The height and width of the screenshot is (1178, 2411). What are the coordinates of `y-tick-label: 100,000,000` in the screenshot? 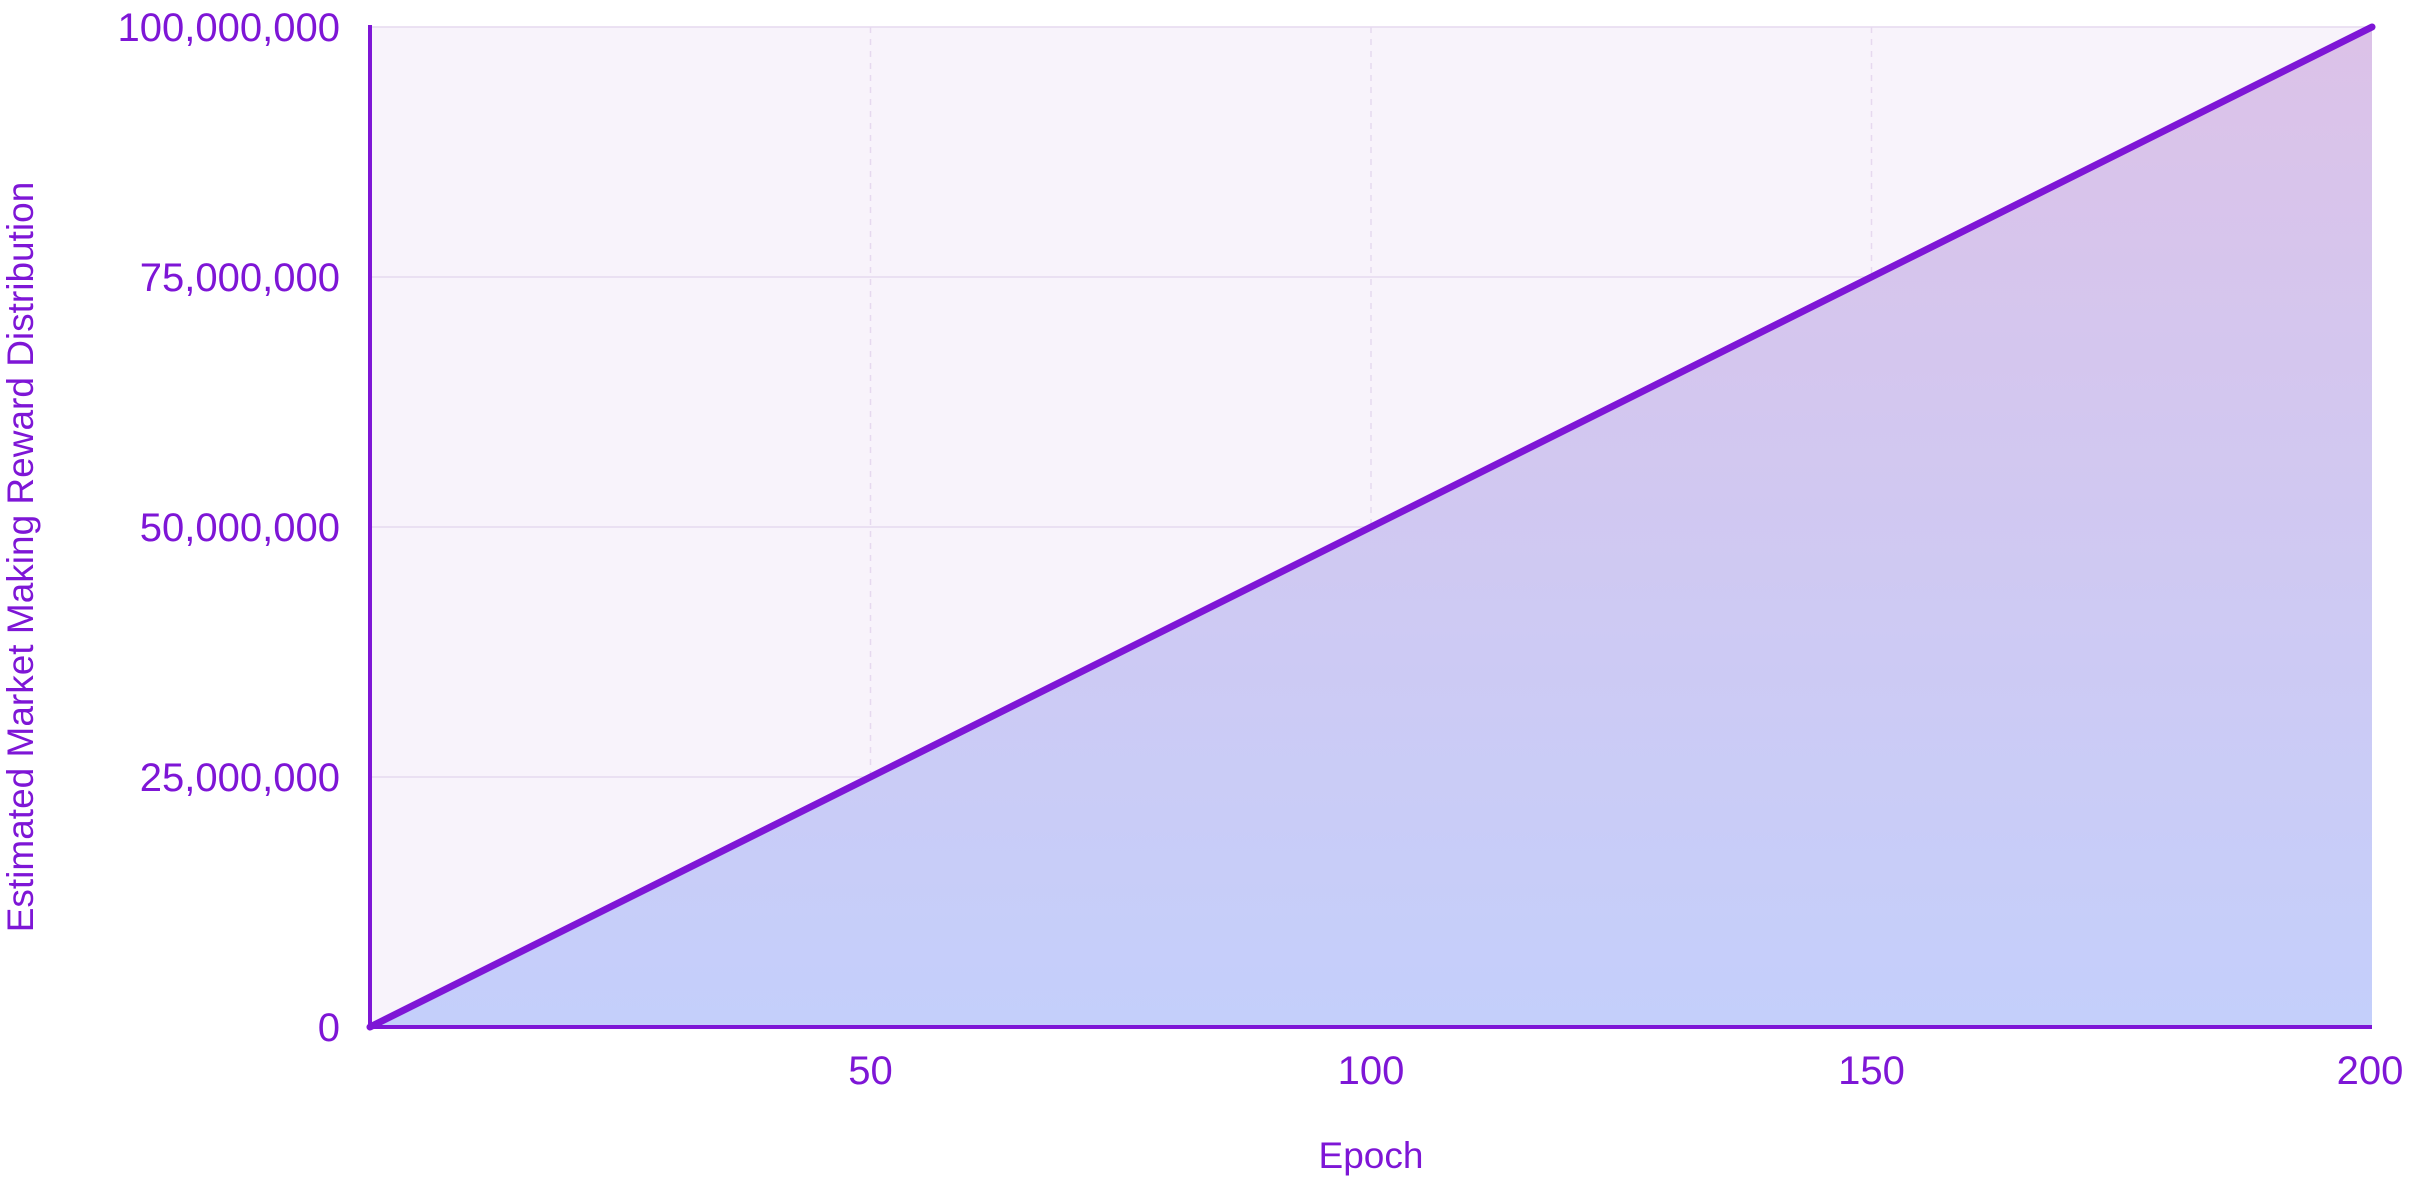 It's located at (229, 28).